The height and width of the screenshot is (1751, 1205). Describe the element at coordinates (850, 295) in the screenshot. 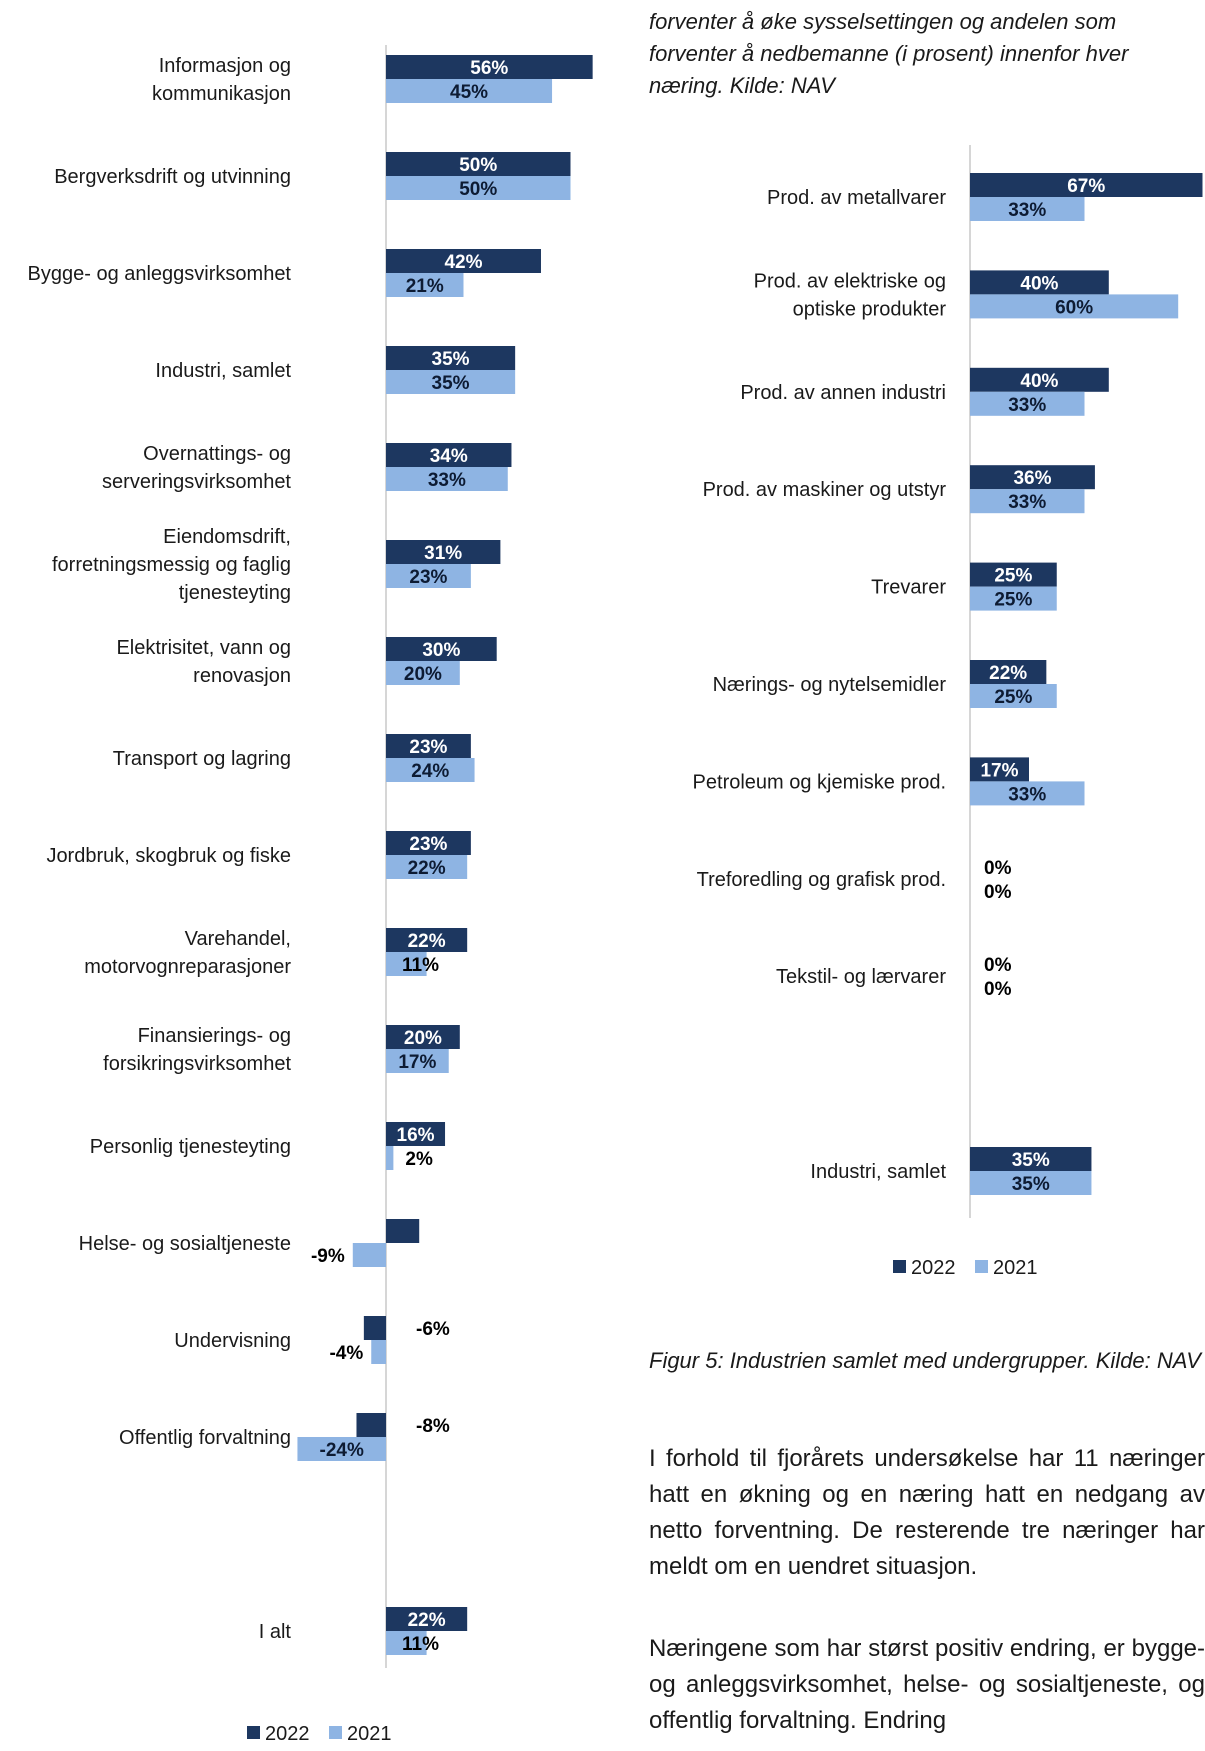

I see `category-label: Prod. av elektriske og optiske produkter` at that location.